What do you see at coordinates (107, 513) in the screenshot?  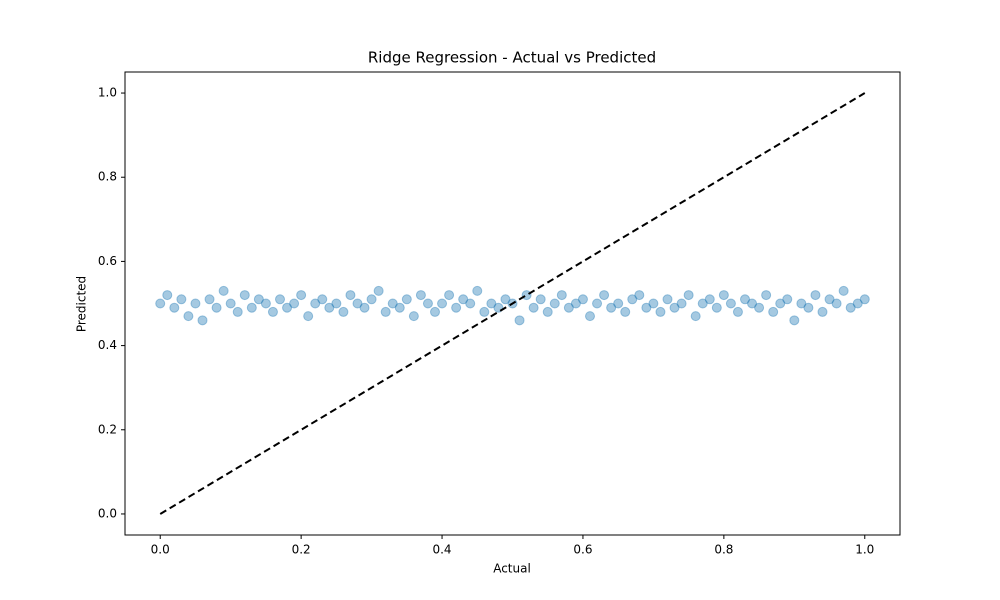 I see `y-tick-label: 0.0` at bounding box center [107, 513].